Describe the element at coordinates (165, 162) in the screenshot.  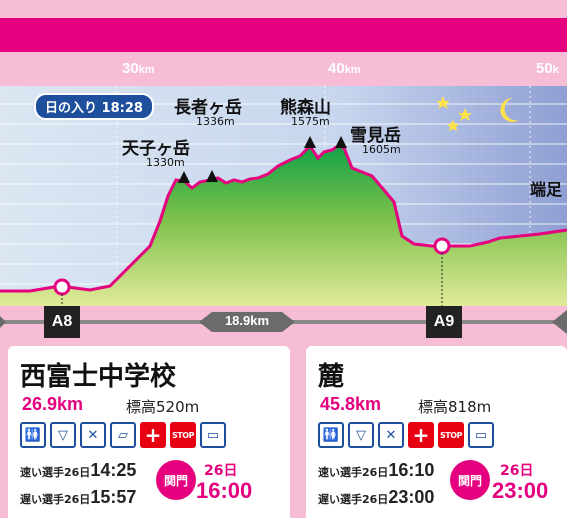
I see `peak-elevation-tenshi: 1330m` at that location.